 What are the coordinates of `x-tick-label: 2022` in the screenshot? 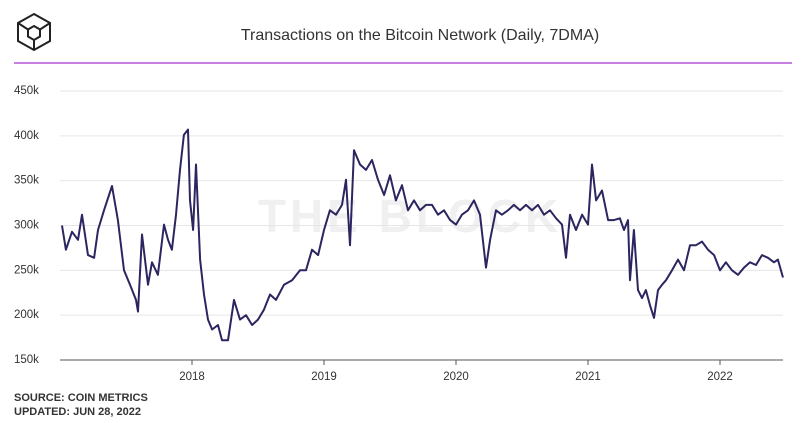 It's located at (720, 377).